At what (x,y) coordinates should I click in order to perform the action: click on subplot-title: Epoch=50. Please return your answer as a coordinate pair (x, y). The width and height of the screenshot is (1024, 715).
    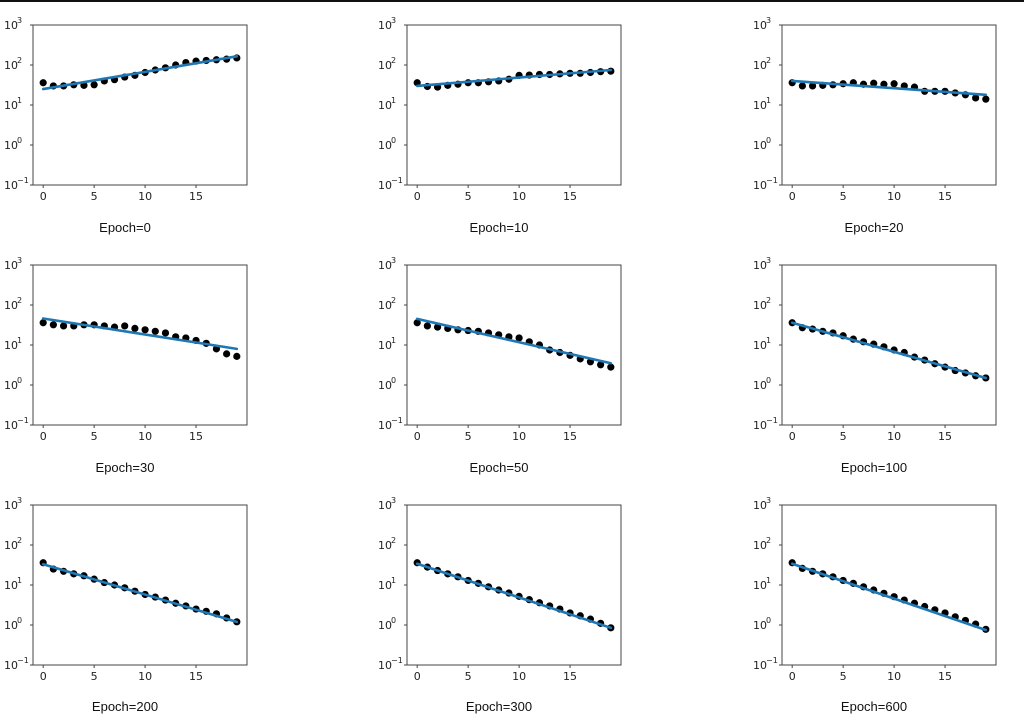
    Looking at the image, I should click on (499, 467).